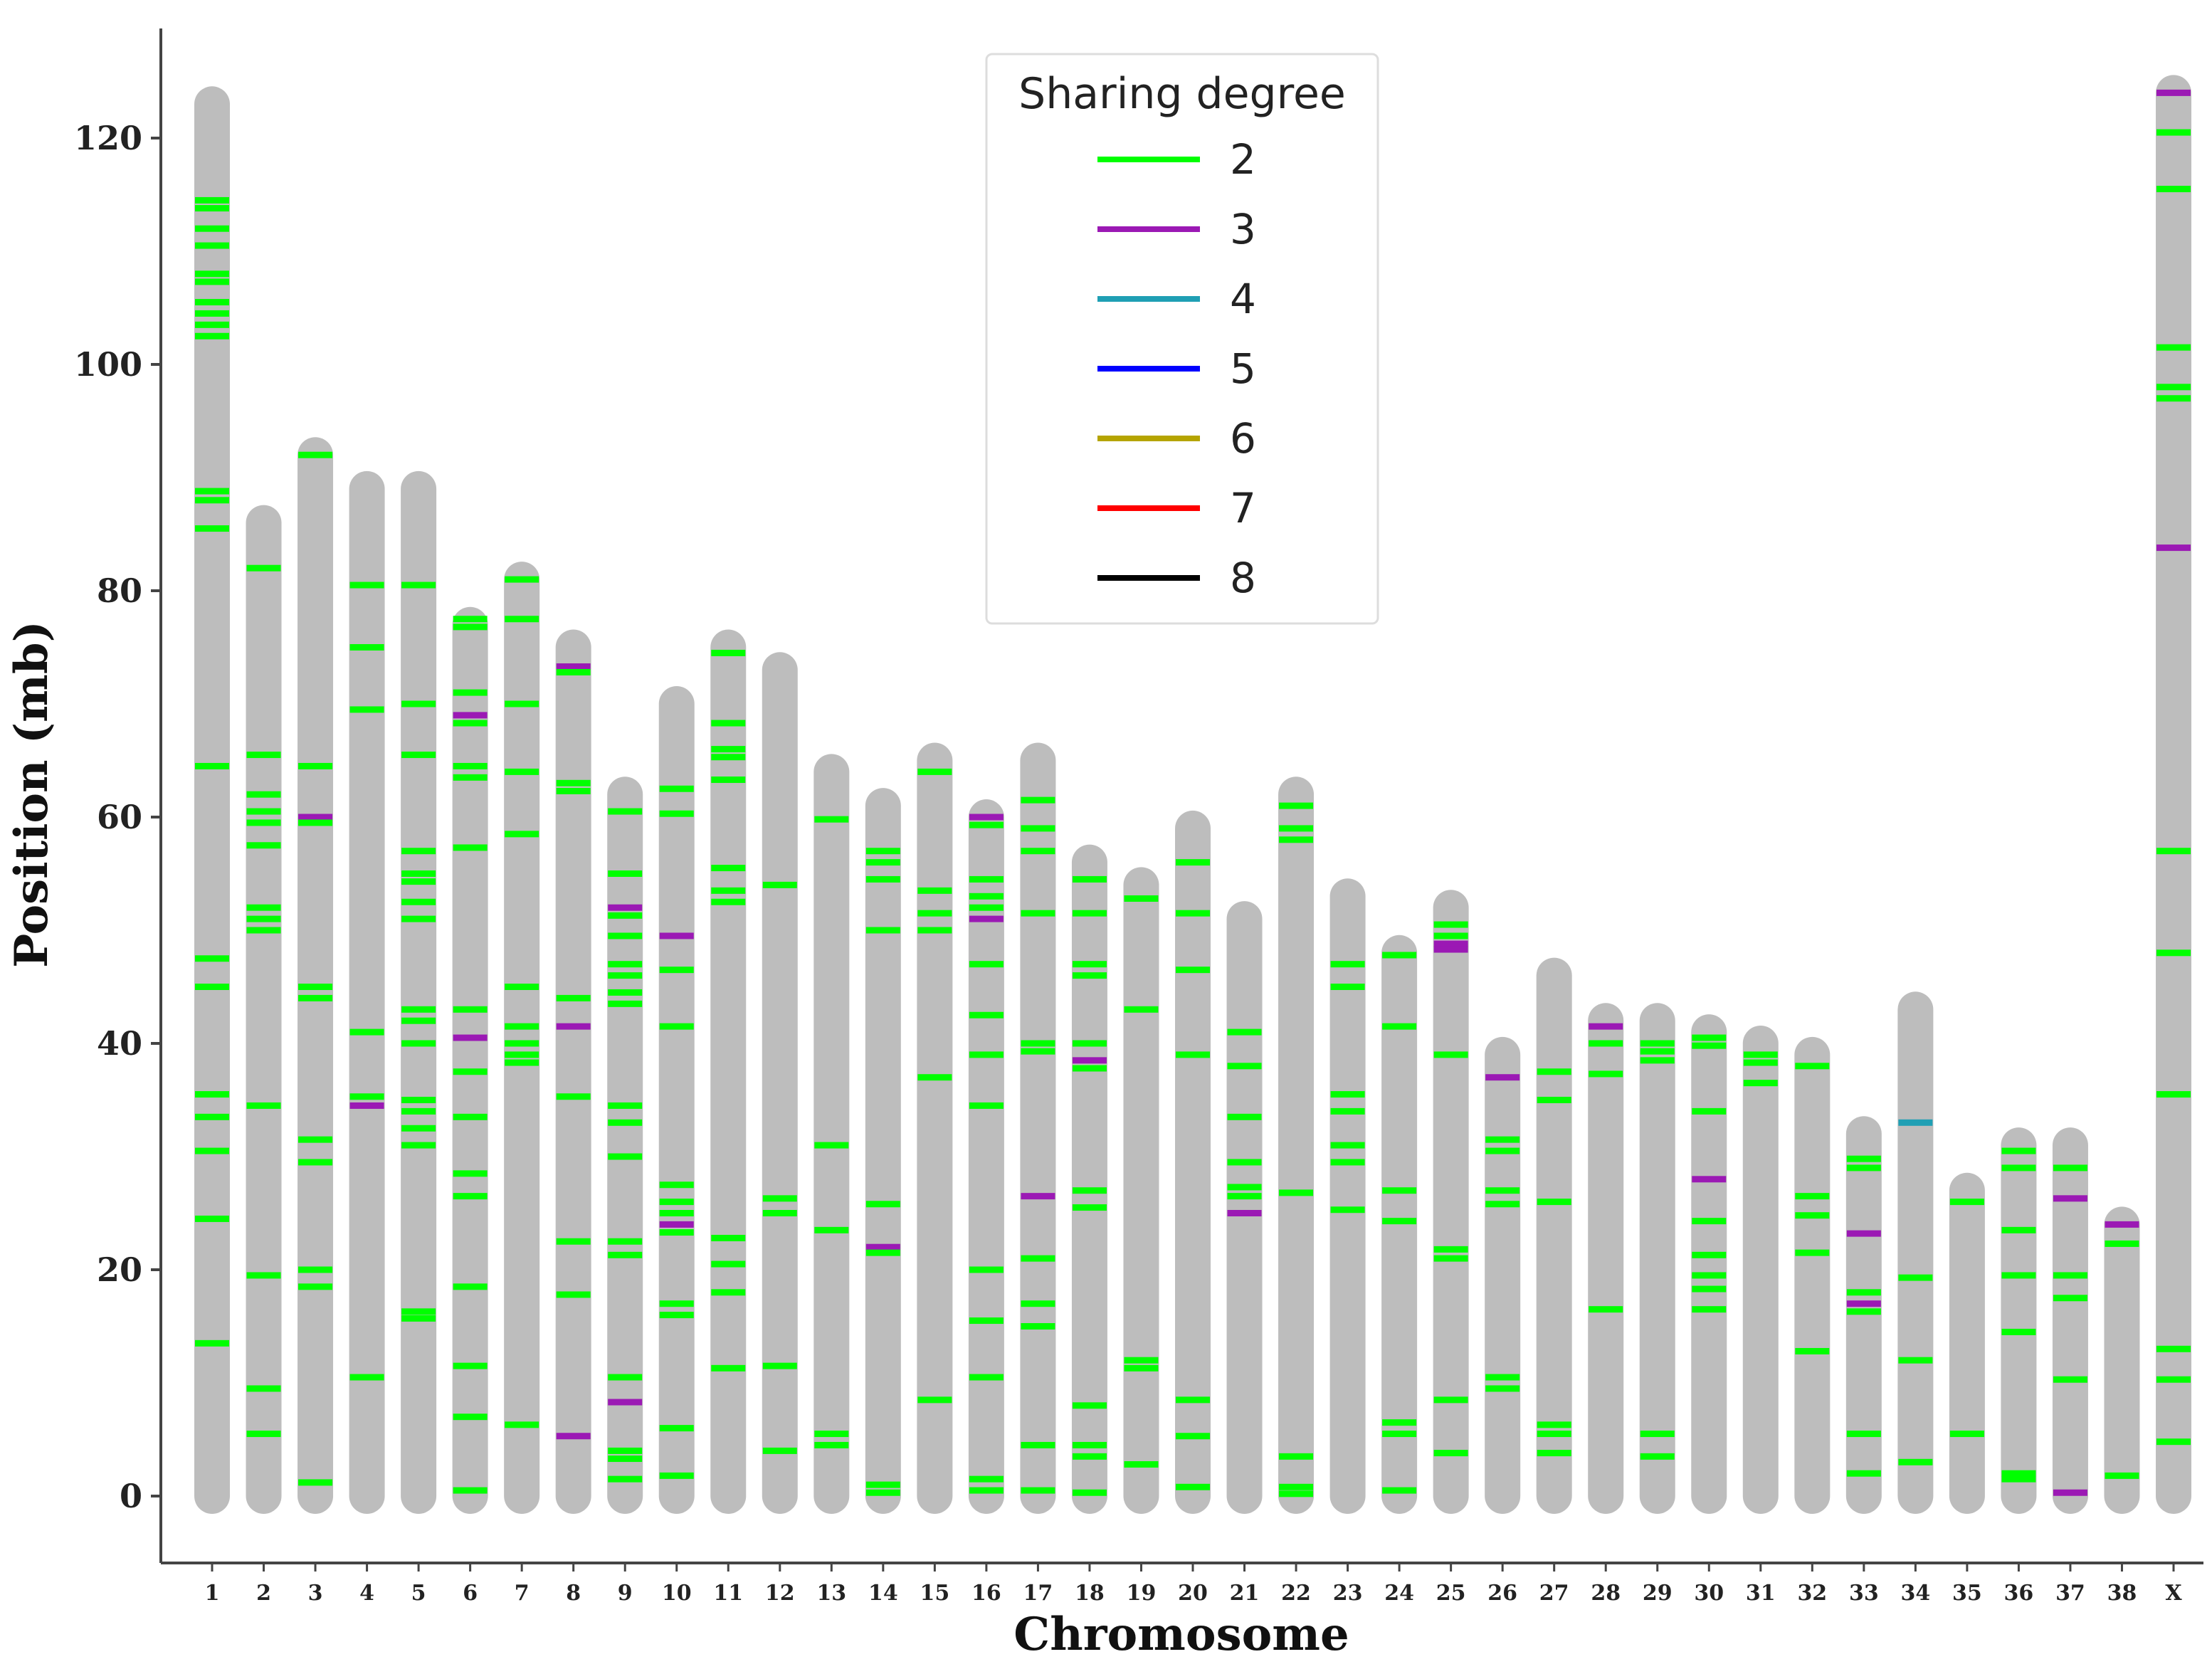 The height and width of the screenshot is (1674, 2212). Describe the element at coordinates (2173, 794) in the screenshot. I see `chromosome-X` at that location.